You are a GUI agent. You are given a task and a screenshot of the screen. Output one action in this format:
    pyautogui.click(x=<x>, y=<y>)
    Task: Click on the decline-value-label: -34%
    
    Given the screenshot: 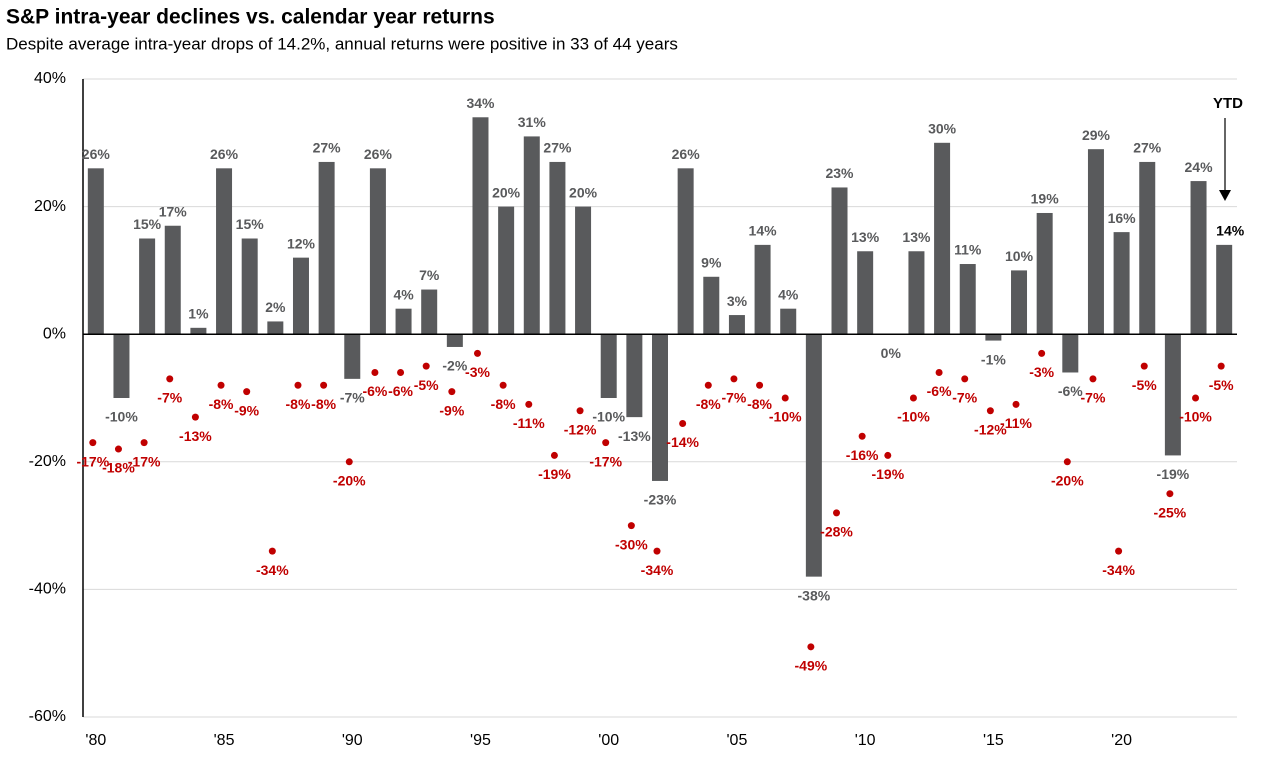 What is the action you would take?
    pyautogui.click(x=657, y=570)
    